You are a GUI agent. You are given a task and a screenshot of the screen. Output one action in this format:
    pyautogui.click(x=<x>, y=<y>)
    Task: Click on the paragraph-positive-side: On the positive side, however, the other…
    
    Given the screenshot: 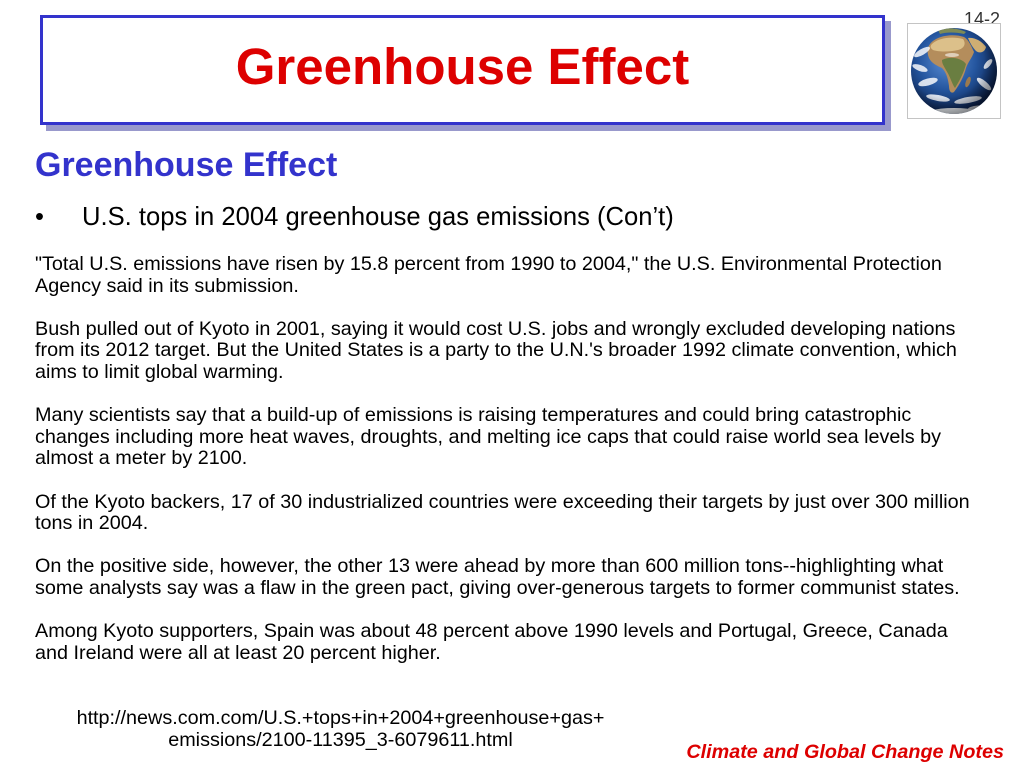 What is the action you would take?
    pyautogui.click(x=515, y=577)
    